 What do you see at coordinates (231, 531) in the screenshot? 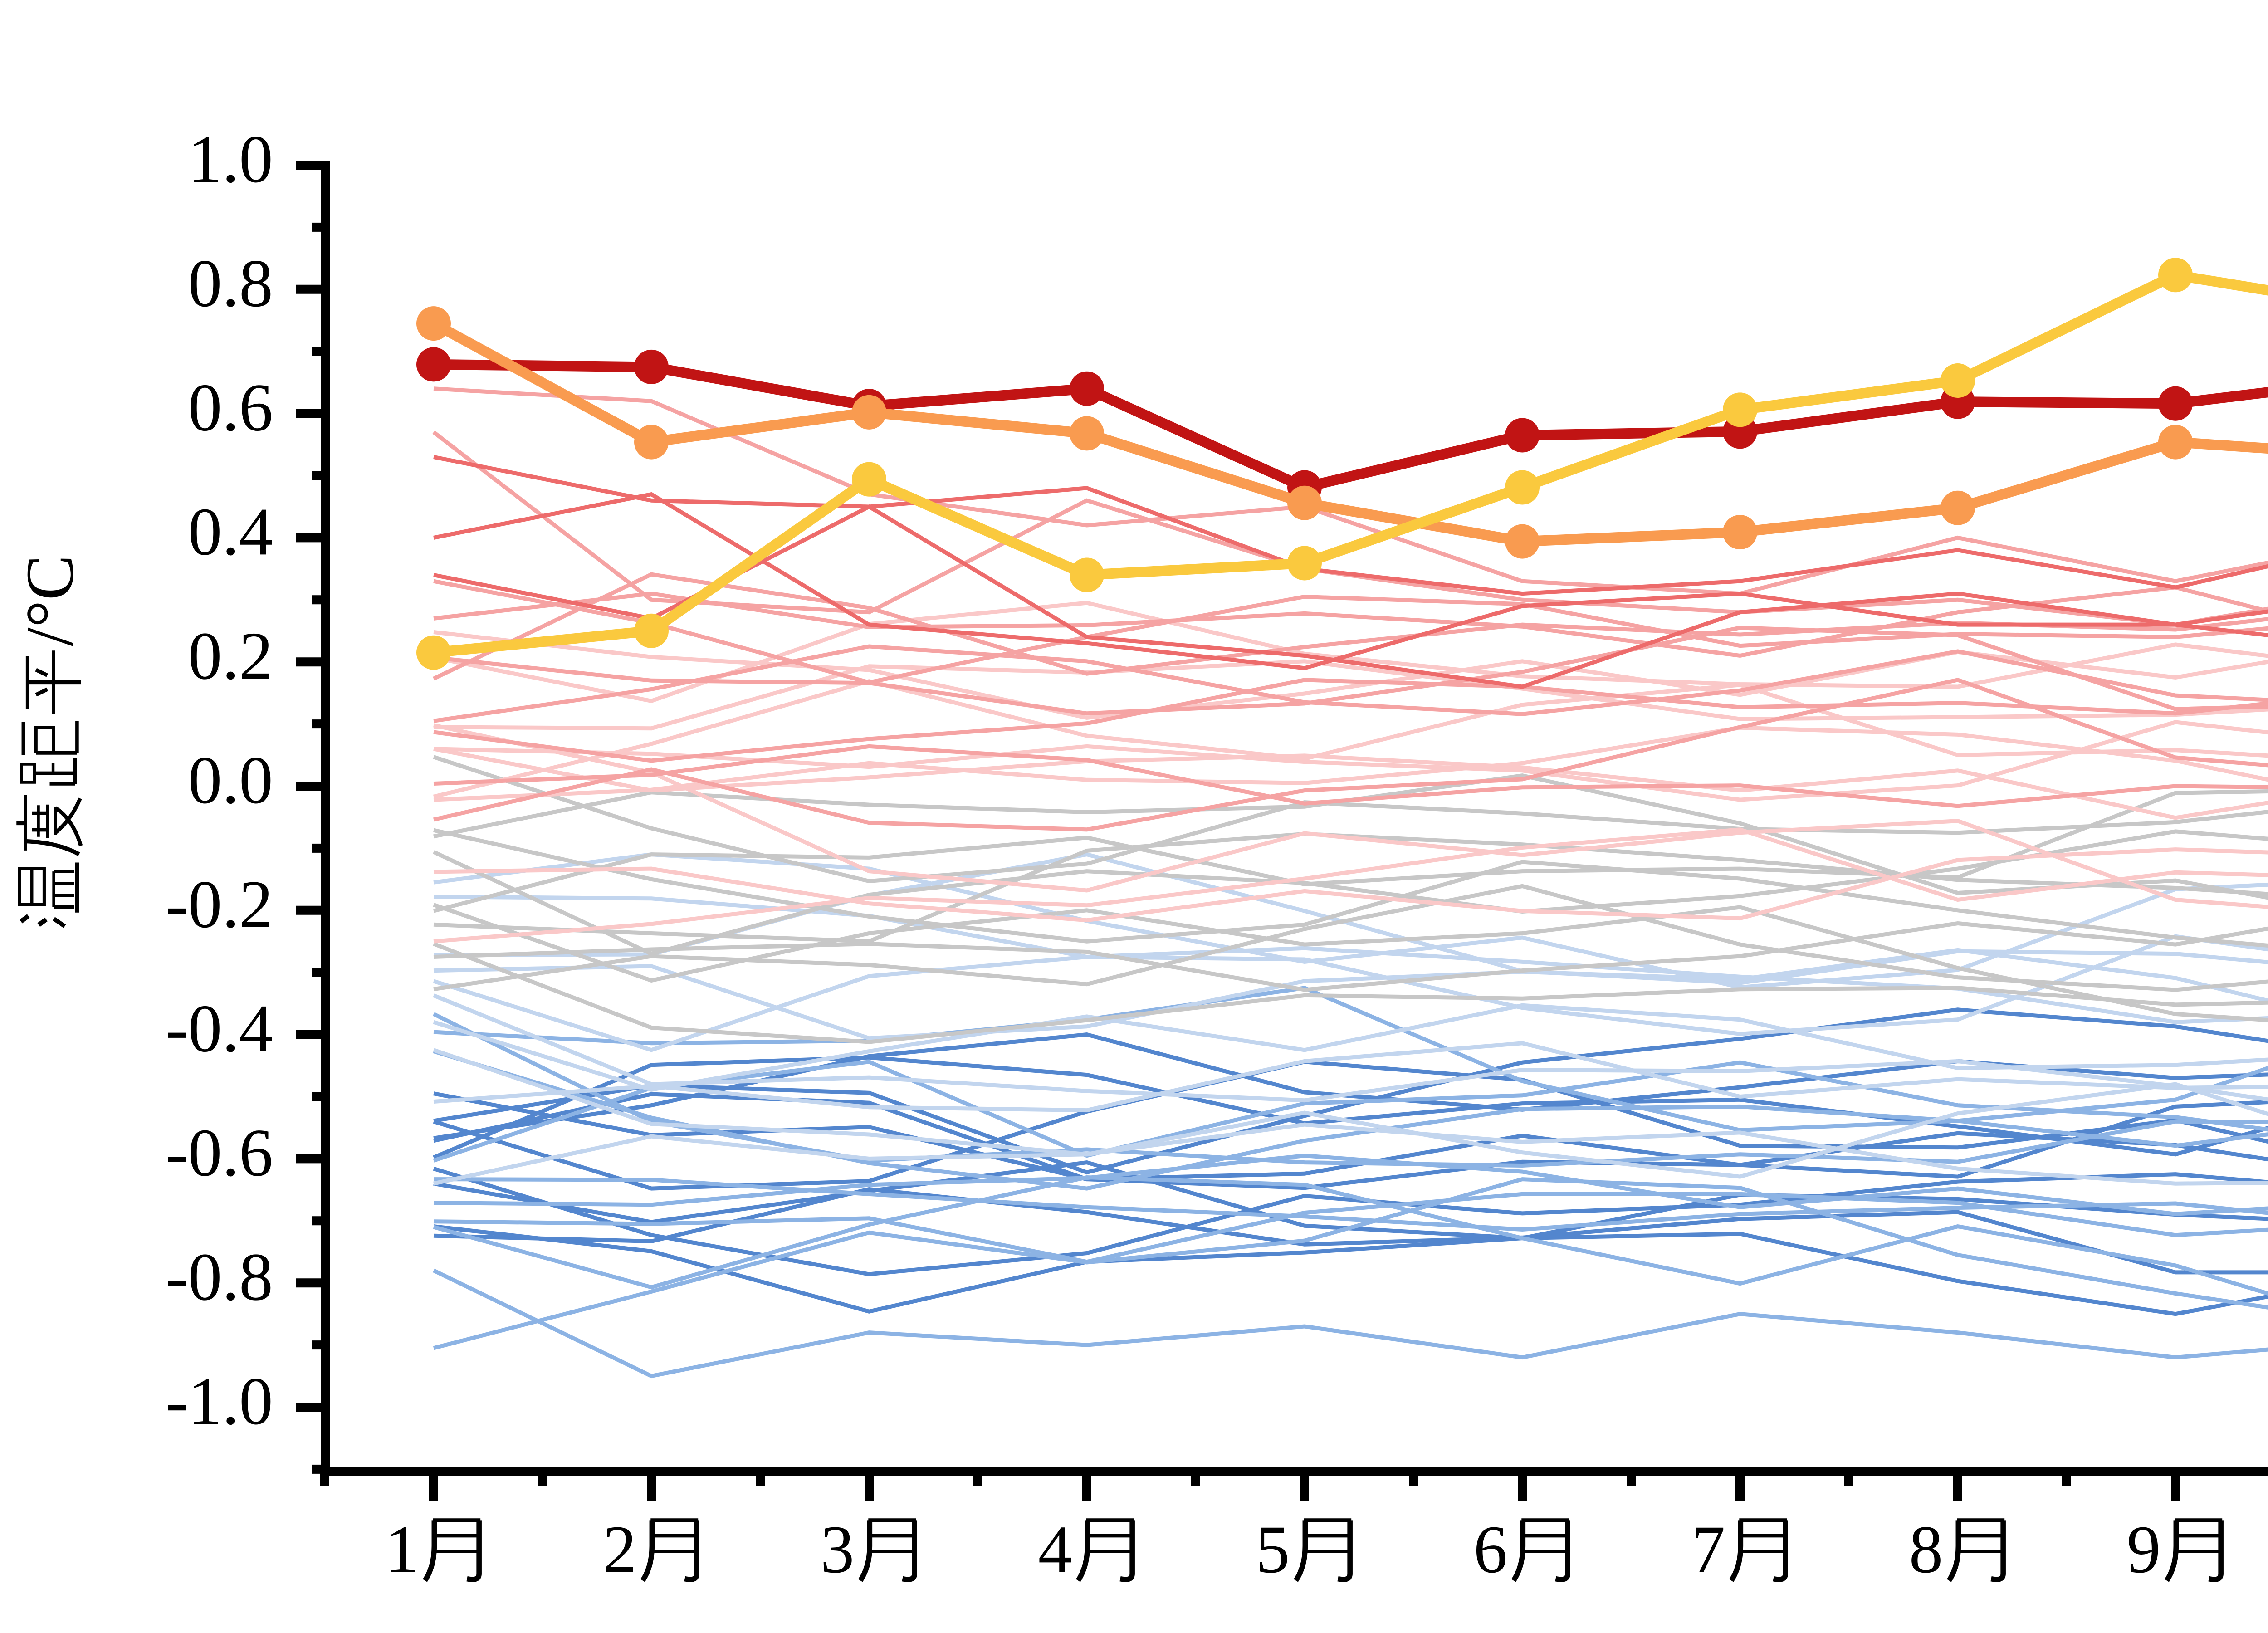
I see `svg-text: 0.4` at bounding box center [231, 531].